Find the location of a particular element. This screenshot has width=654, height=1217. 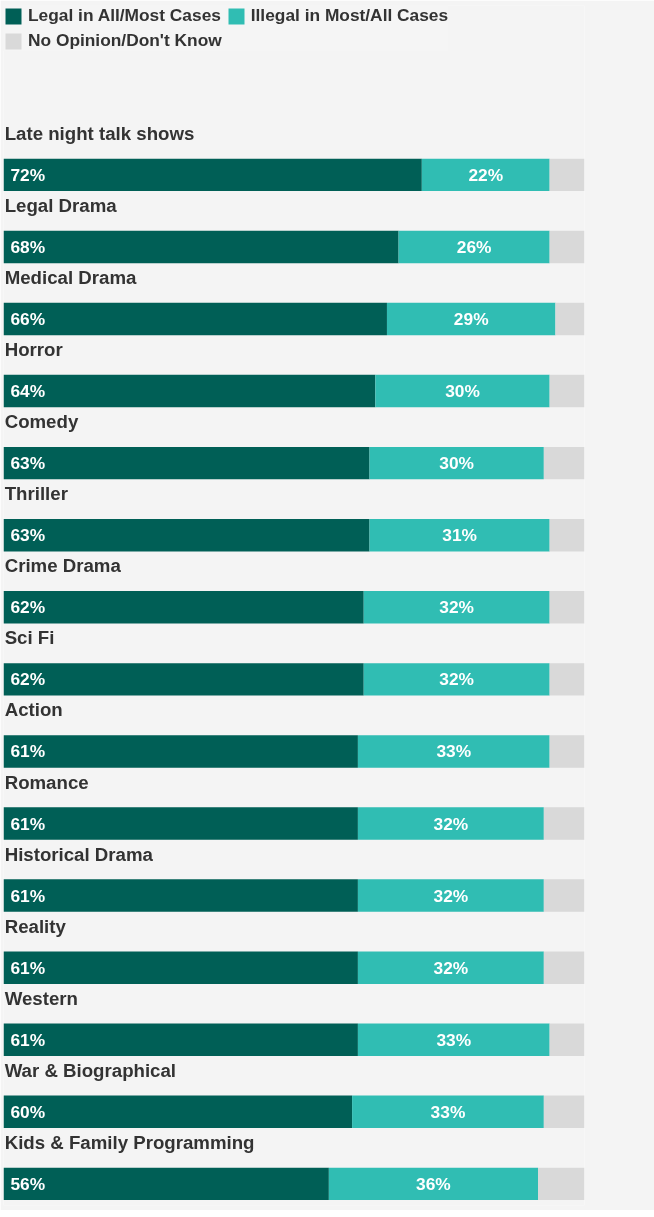

y-tick-label: Sci Fi is located at coordinates (29, 638).